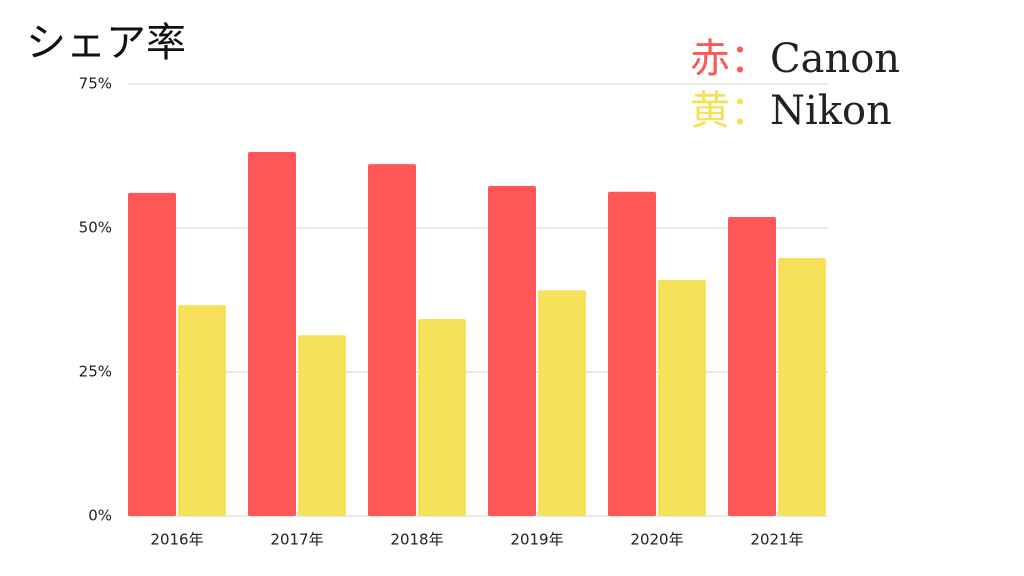  What do you see at coordinates (416, 540) in the screenshot?
I see `x-tick-label: 2018年` at bounding box center [416, 540].